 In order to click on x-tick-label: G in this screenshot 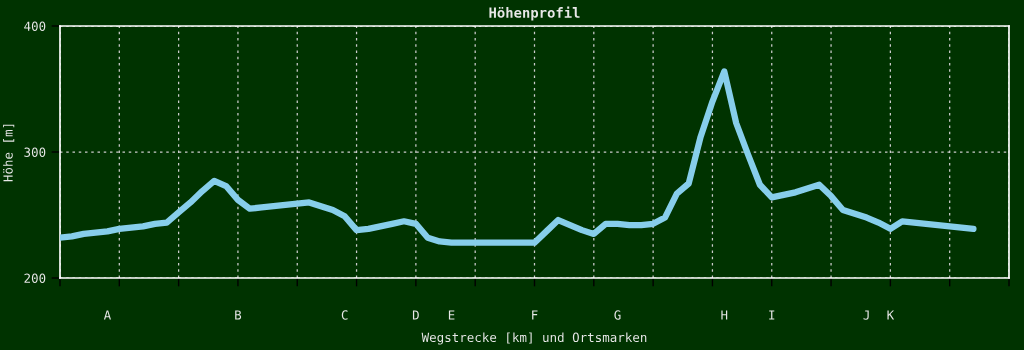, I will do `click(617, 315)`.